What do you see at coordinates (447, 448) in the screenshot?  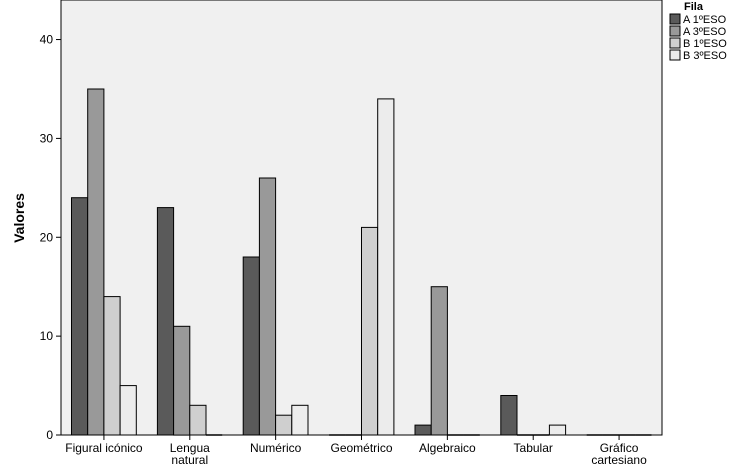 I see `x-tick-label: Algebraico` at bounding box center [447, 448].